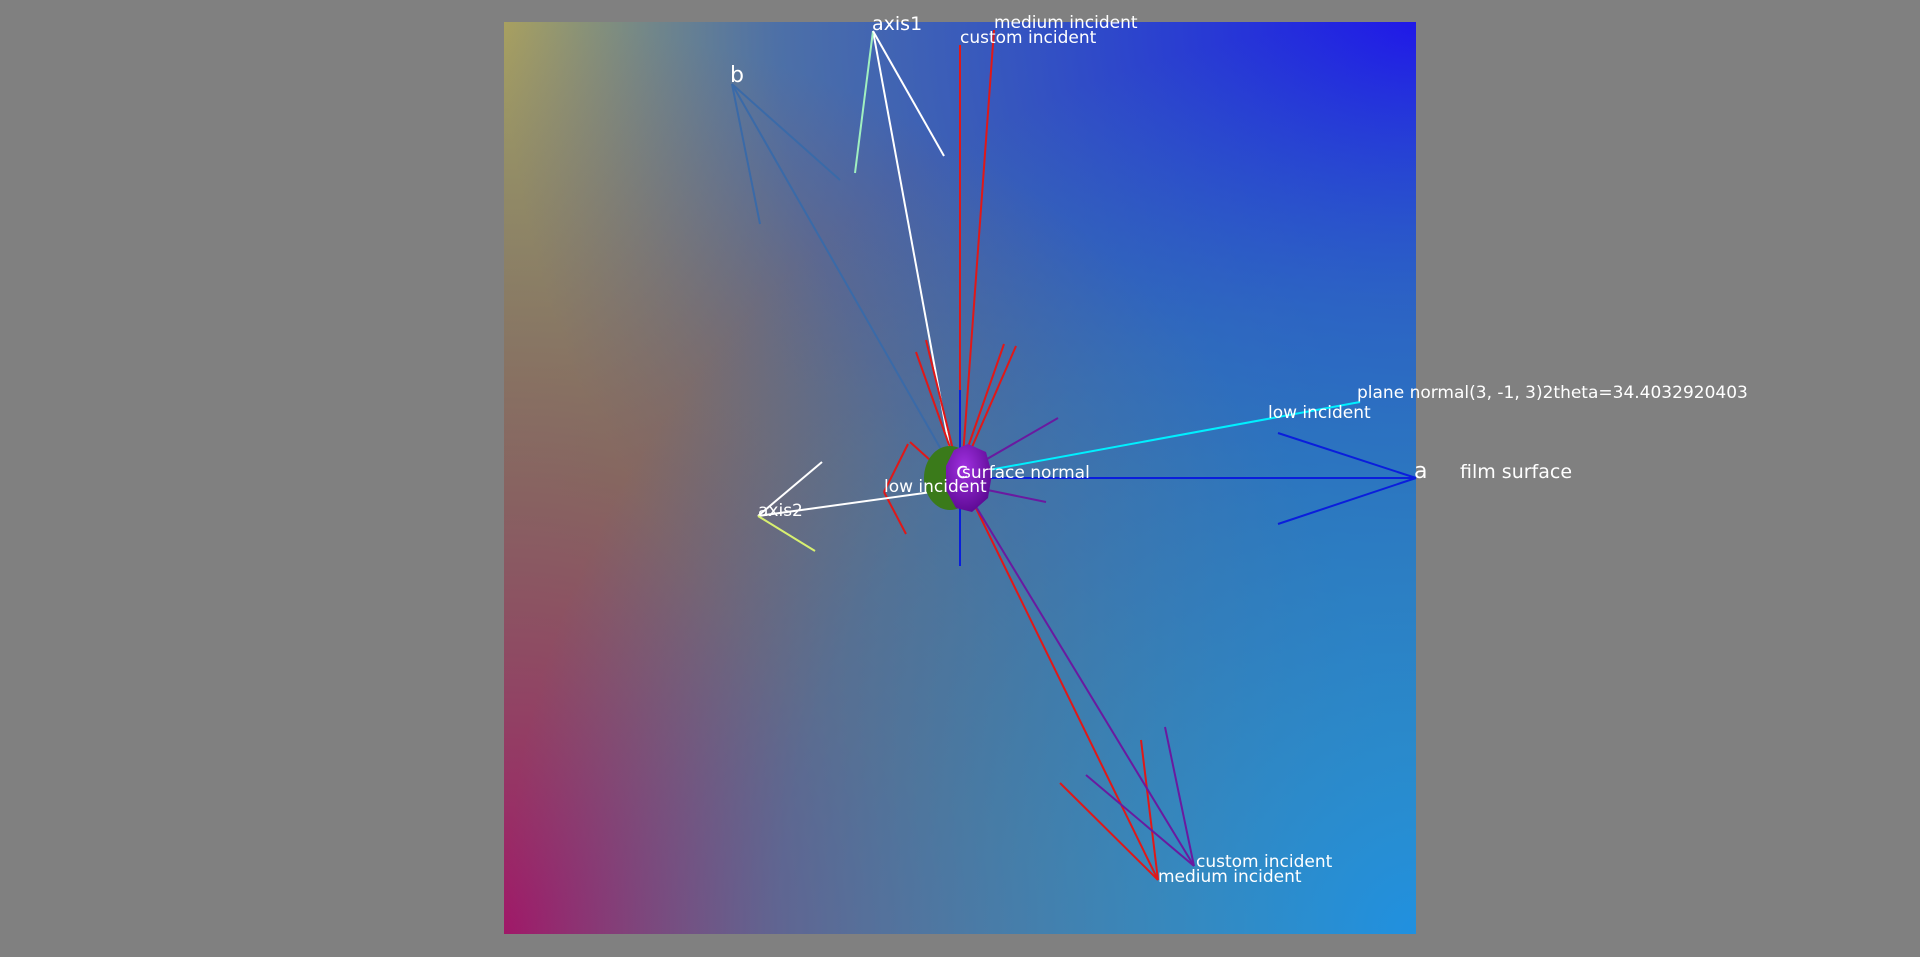  What do you see at coordinates (1230, 877) in the screenshot?
I see `medium-incident-bottom-label: medium incident` at bounding box center [1230, 877].